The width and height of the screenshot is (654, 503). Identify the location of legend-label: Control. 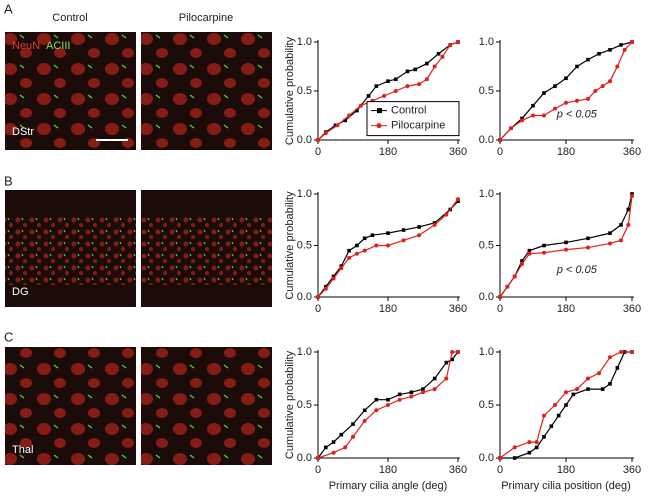
(408, 111).